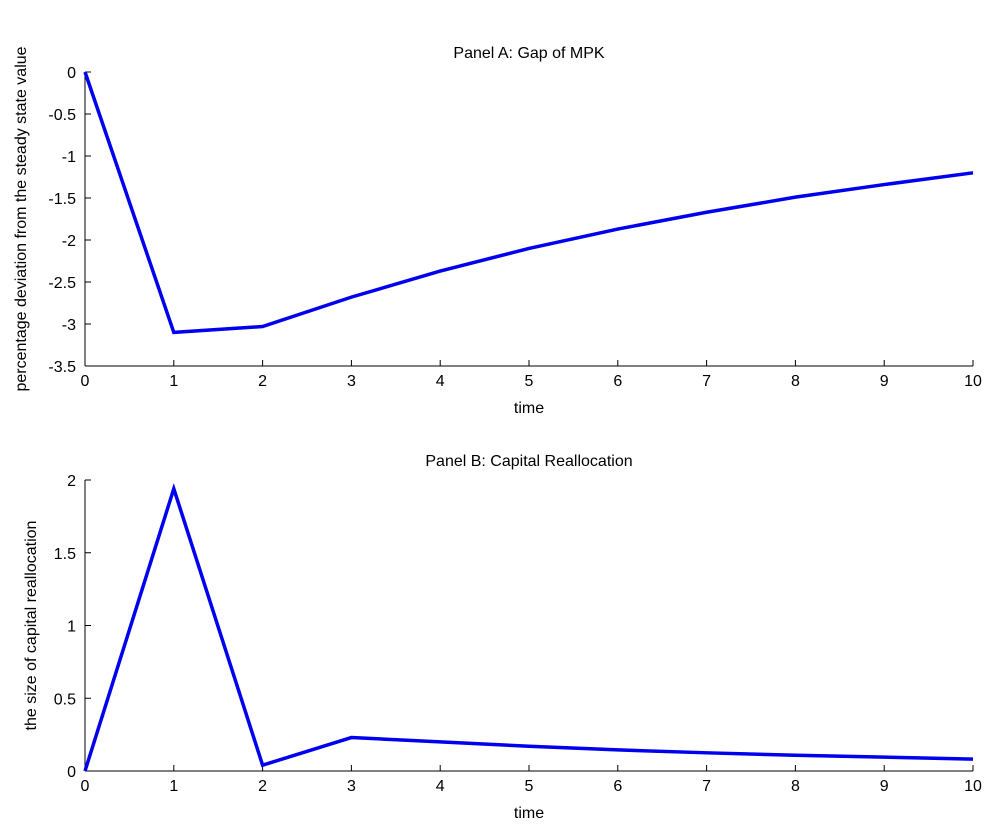  Describe the element at coordinates (262, 786) in the screenshot. I see `panel-b-x-tick-label: 2` at that location.